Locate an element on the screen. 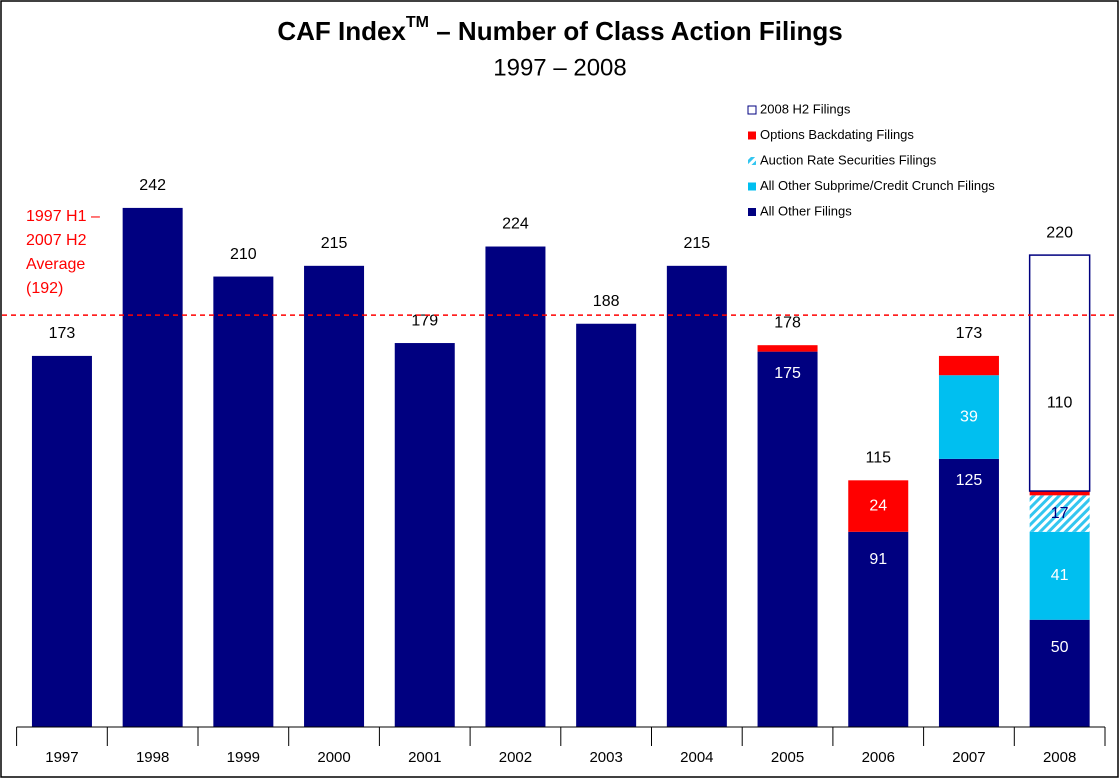 Image resolution: width=1120 pixels, height=779 pixels. title-part: CAF Index is located at coordinates (341, 31).